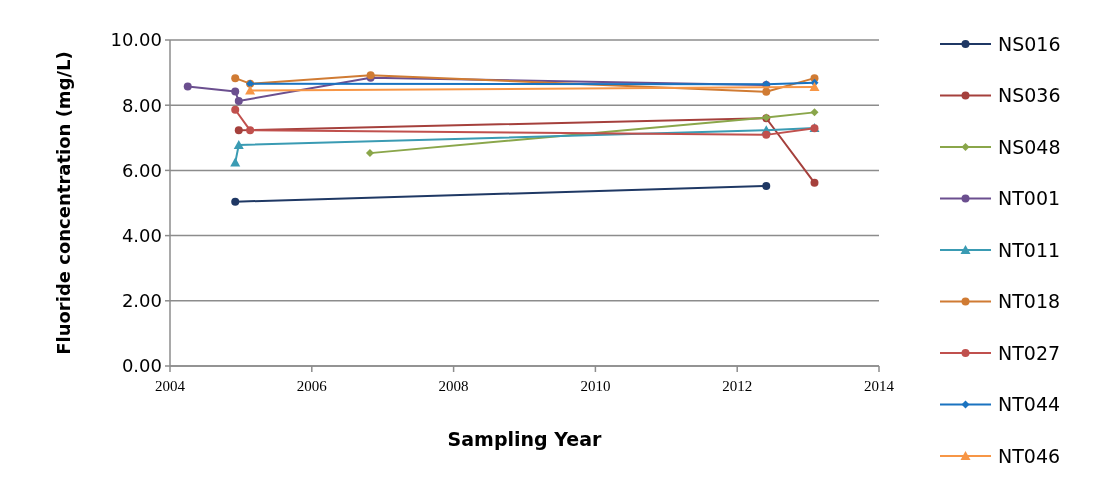 The height and width of the screenshot is (481, 1103). Describe the element at coordinates (595, 386) in the screenshot. I see `x-tick-label: 2010` at that location.